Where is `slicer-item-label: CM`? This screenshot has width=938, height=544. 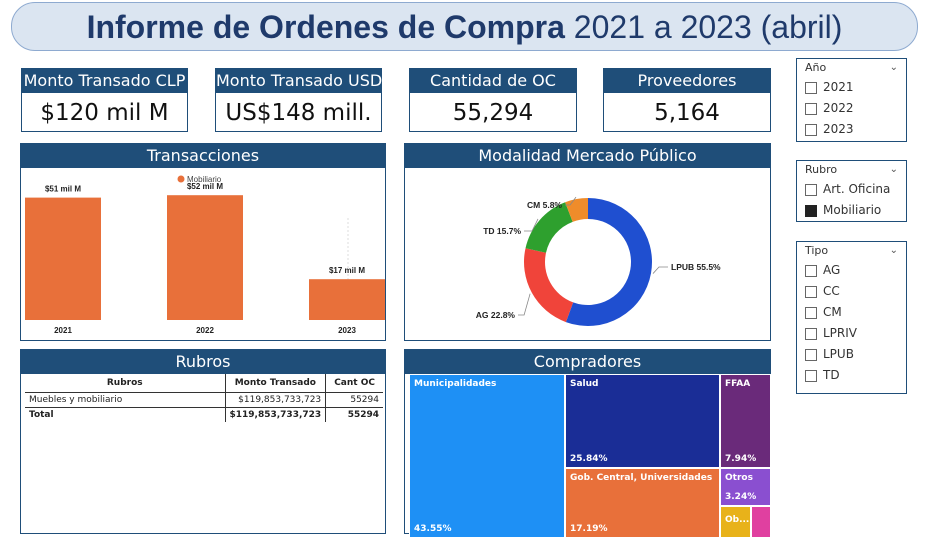 slicer-item-label: CM is located at coordinates (832, 312).